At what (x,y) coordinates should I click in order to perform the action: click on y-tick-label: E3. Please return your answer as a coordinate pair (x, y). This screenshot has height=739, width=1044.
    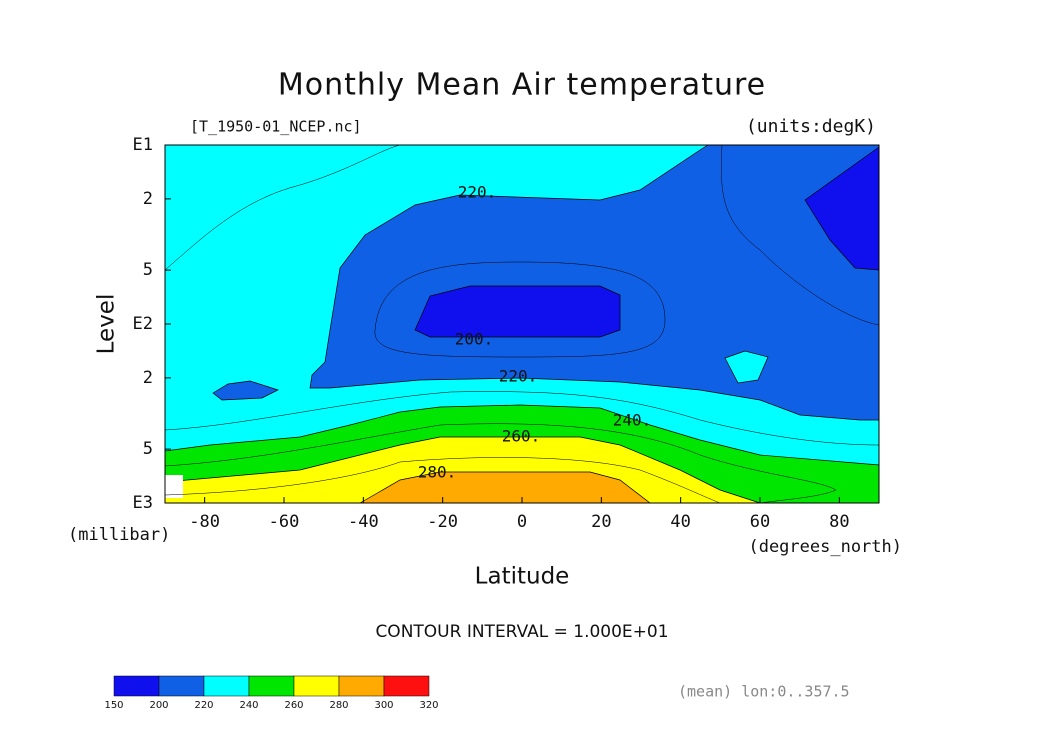
    Looking at the image, I should click on (143, 503).